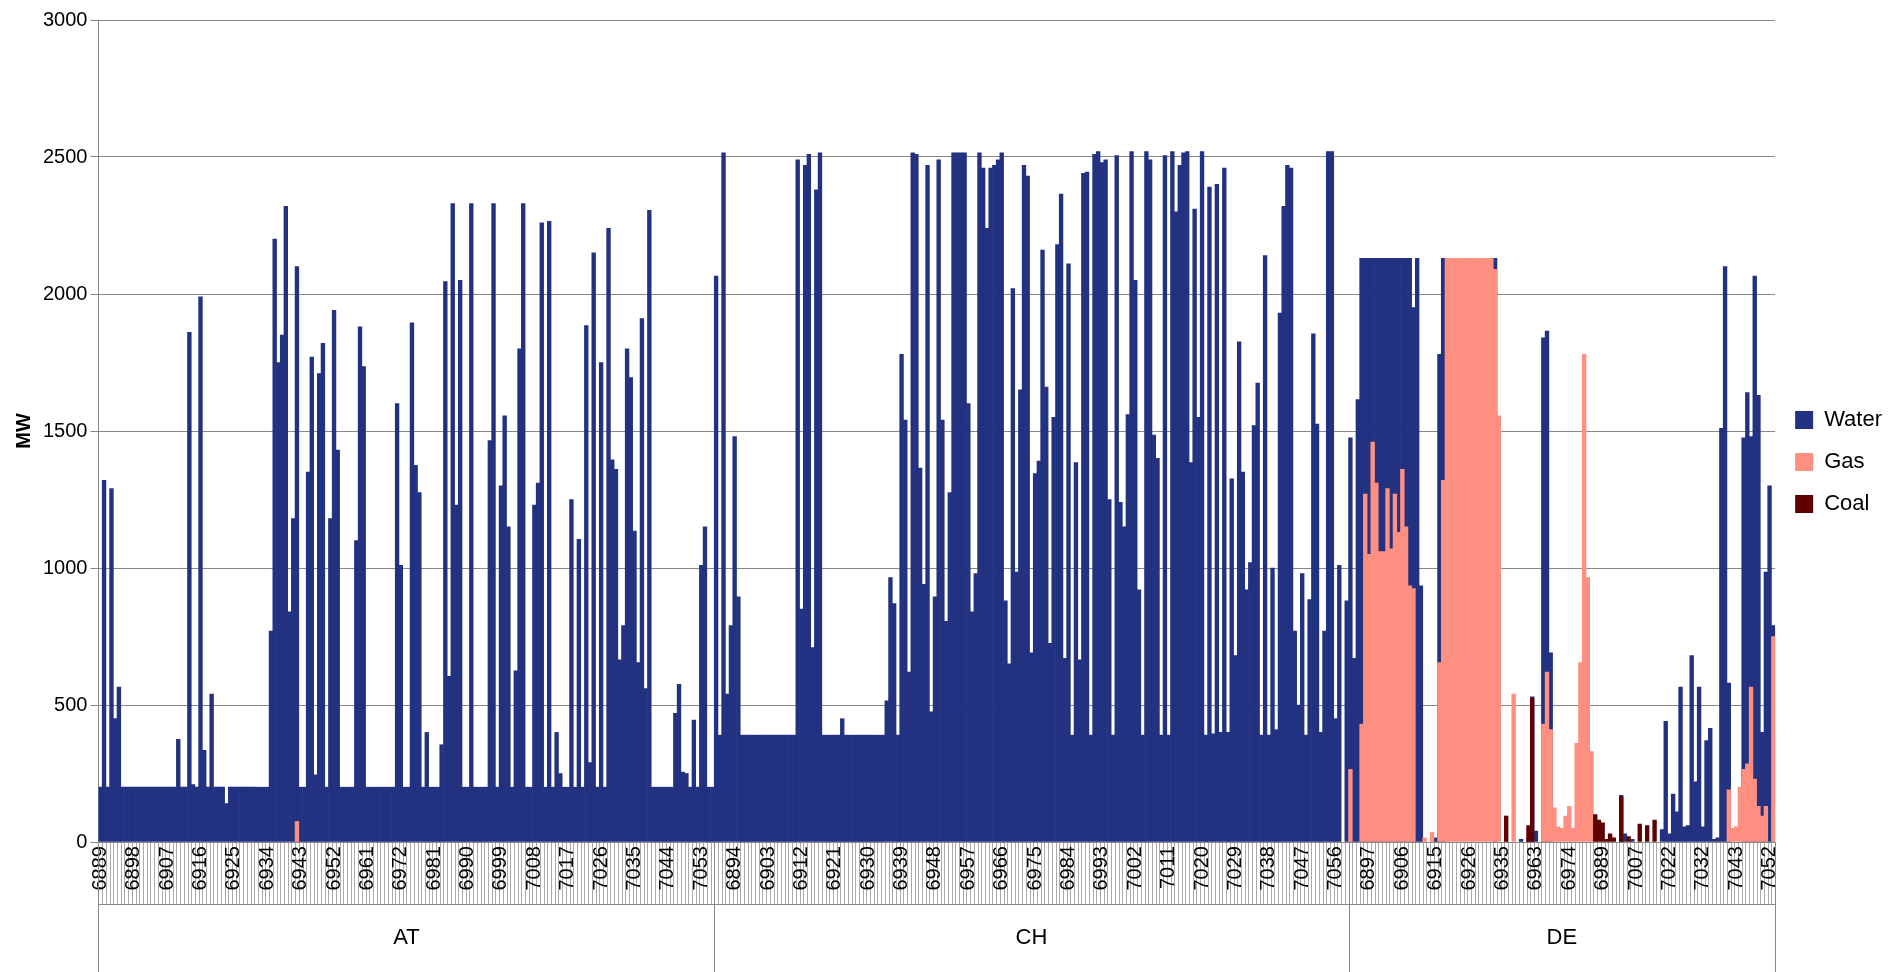 The width and height of the screenshot is (1902, 972). I want to click on x-tick-label: 7008, so click(532, 868).